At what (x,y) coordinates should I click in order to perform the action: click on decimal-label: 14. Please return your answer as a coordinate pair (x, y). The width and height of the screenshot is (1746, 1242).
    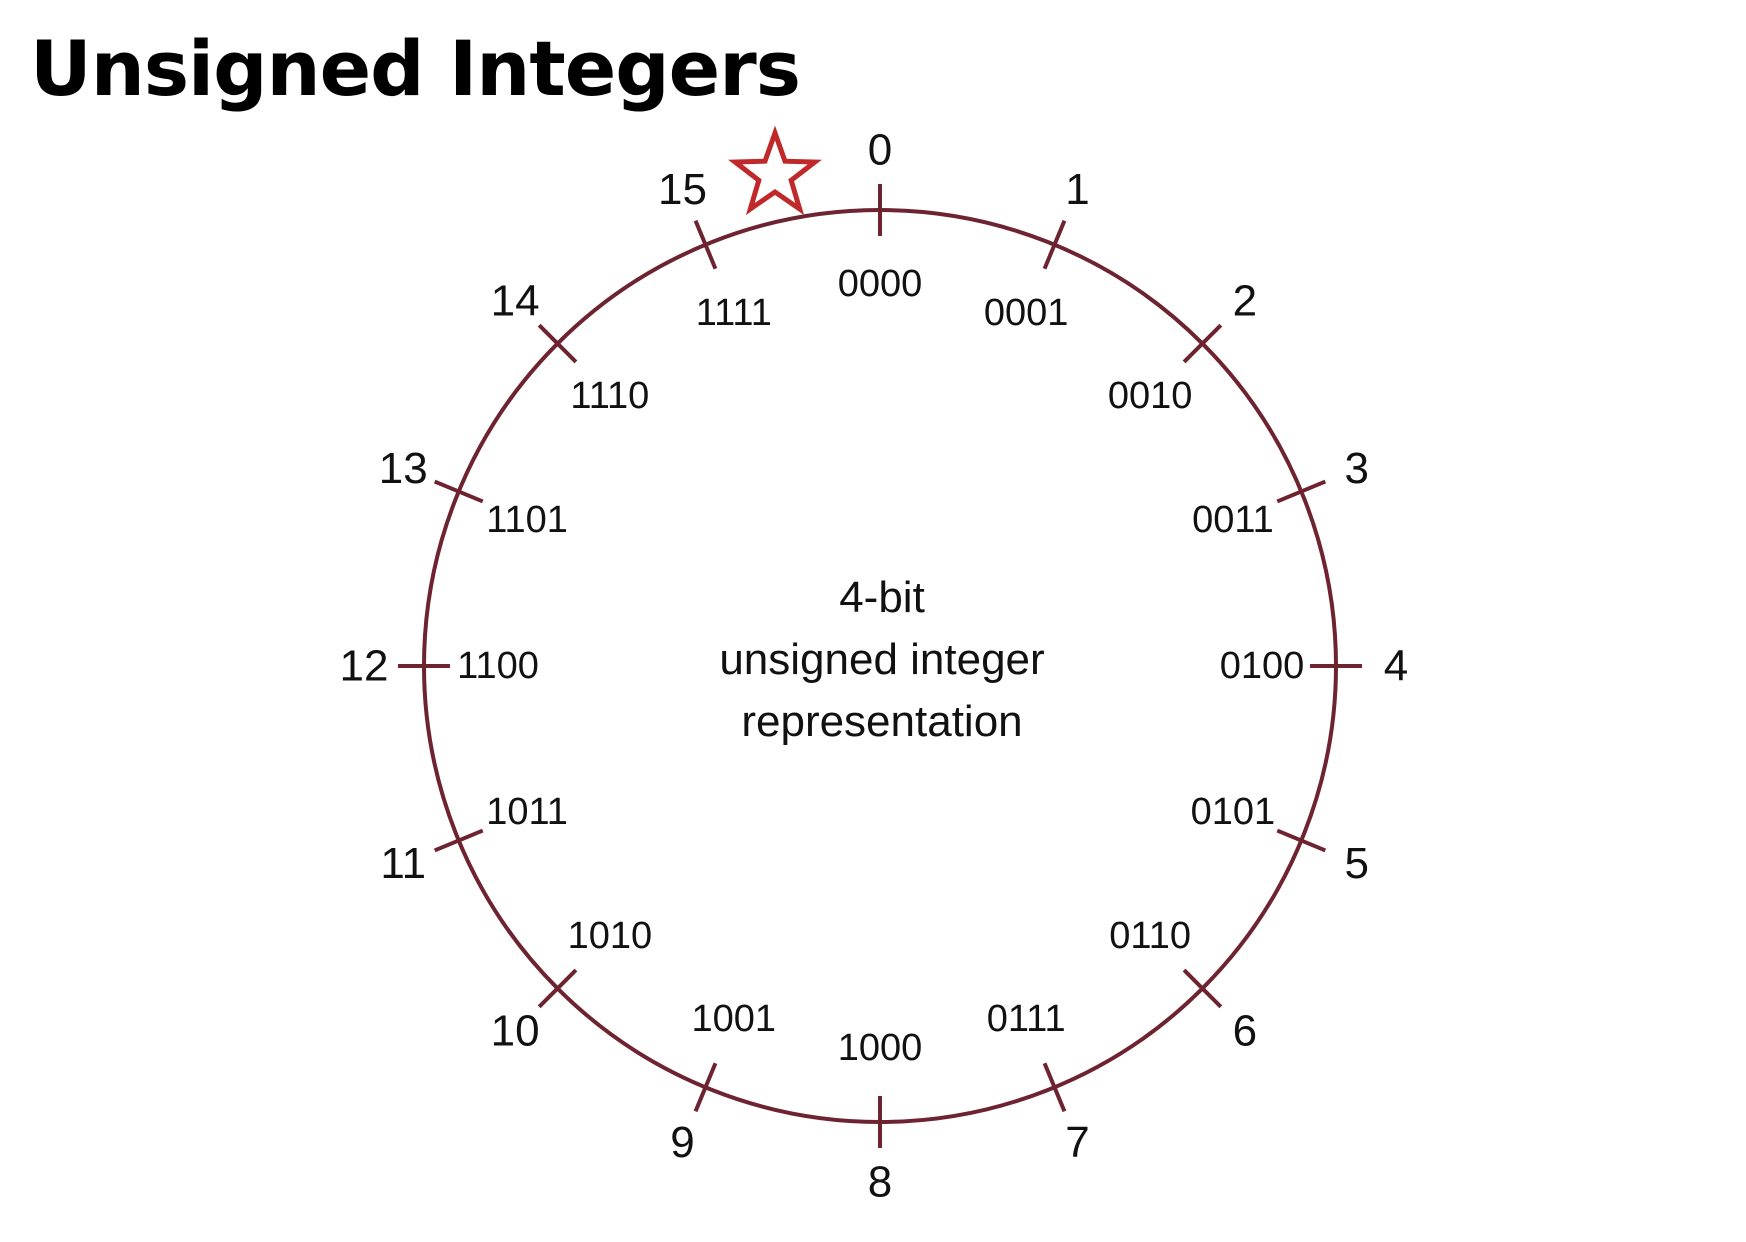
    Looking at the image, I should click on (515, 301).